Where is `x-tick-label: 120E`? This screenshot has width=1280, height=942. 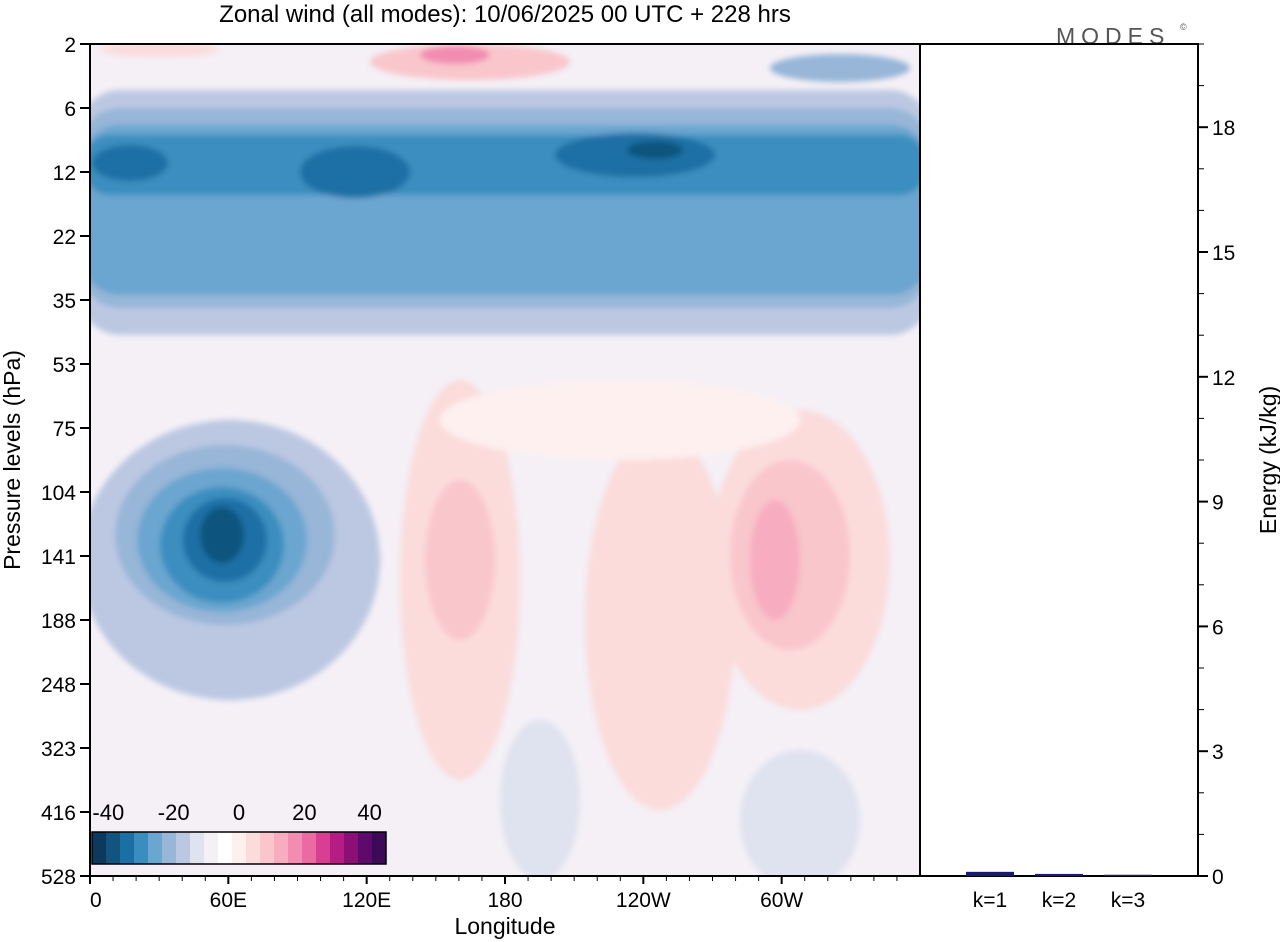 x-tick-label: 120E is located at coordinates (366, 900).